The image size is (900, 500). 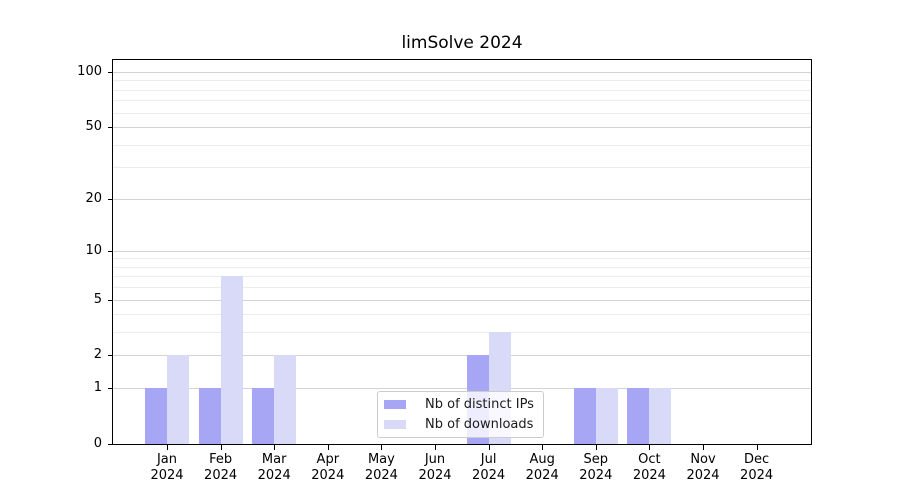 I want to click on x-tick-label: Nov 2024, so click(x=703, y=468).